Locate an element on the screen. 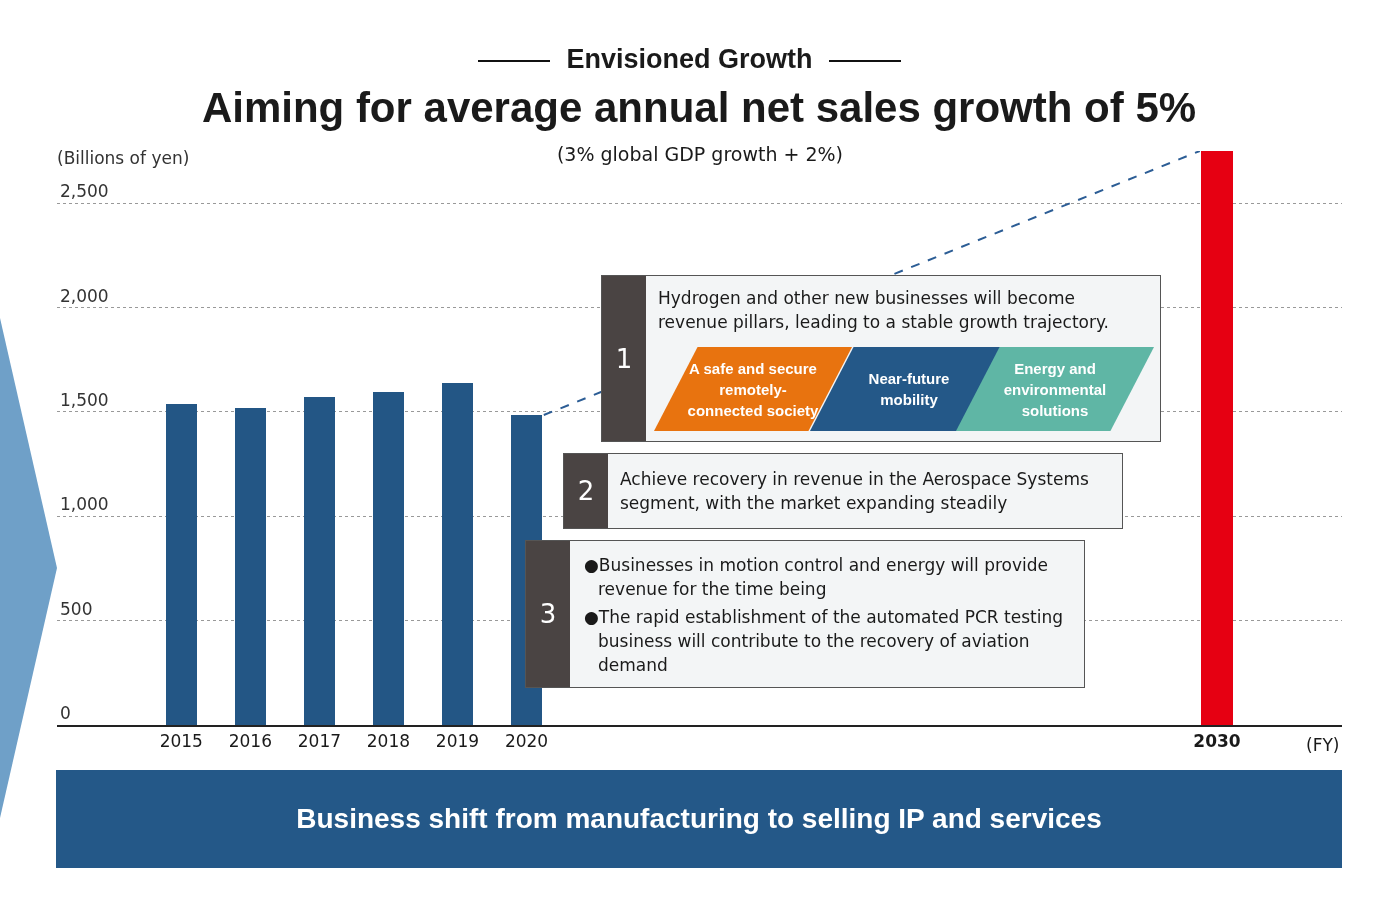 Image resolution: width=1379 pixels, height=900 pixels. x-tick-label: 2018 is located at coordinates (388, 741).